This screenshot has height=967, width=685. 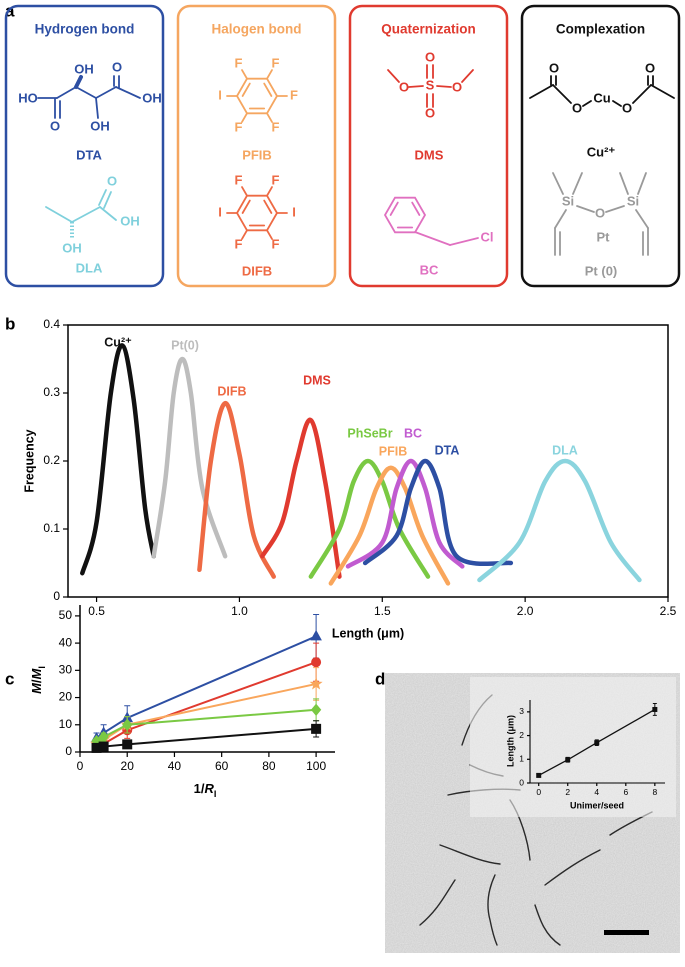 I want to click on x-tick-label: 6, so click(x=625, y=792).